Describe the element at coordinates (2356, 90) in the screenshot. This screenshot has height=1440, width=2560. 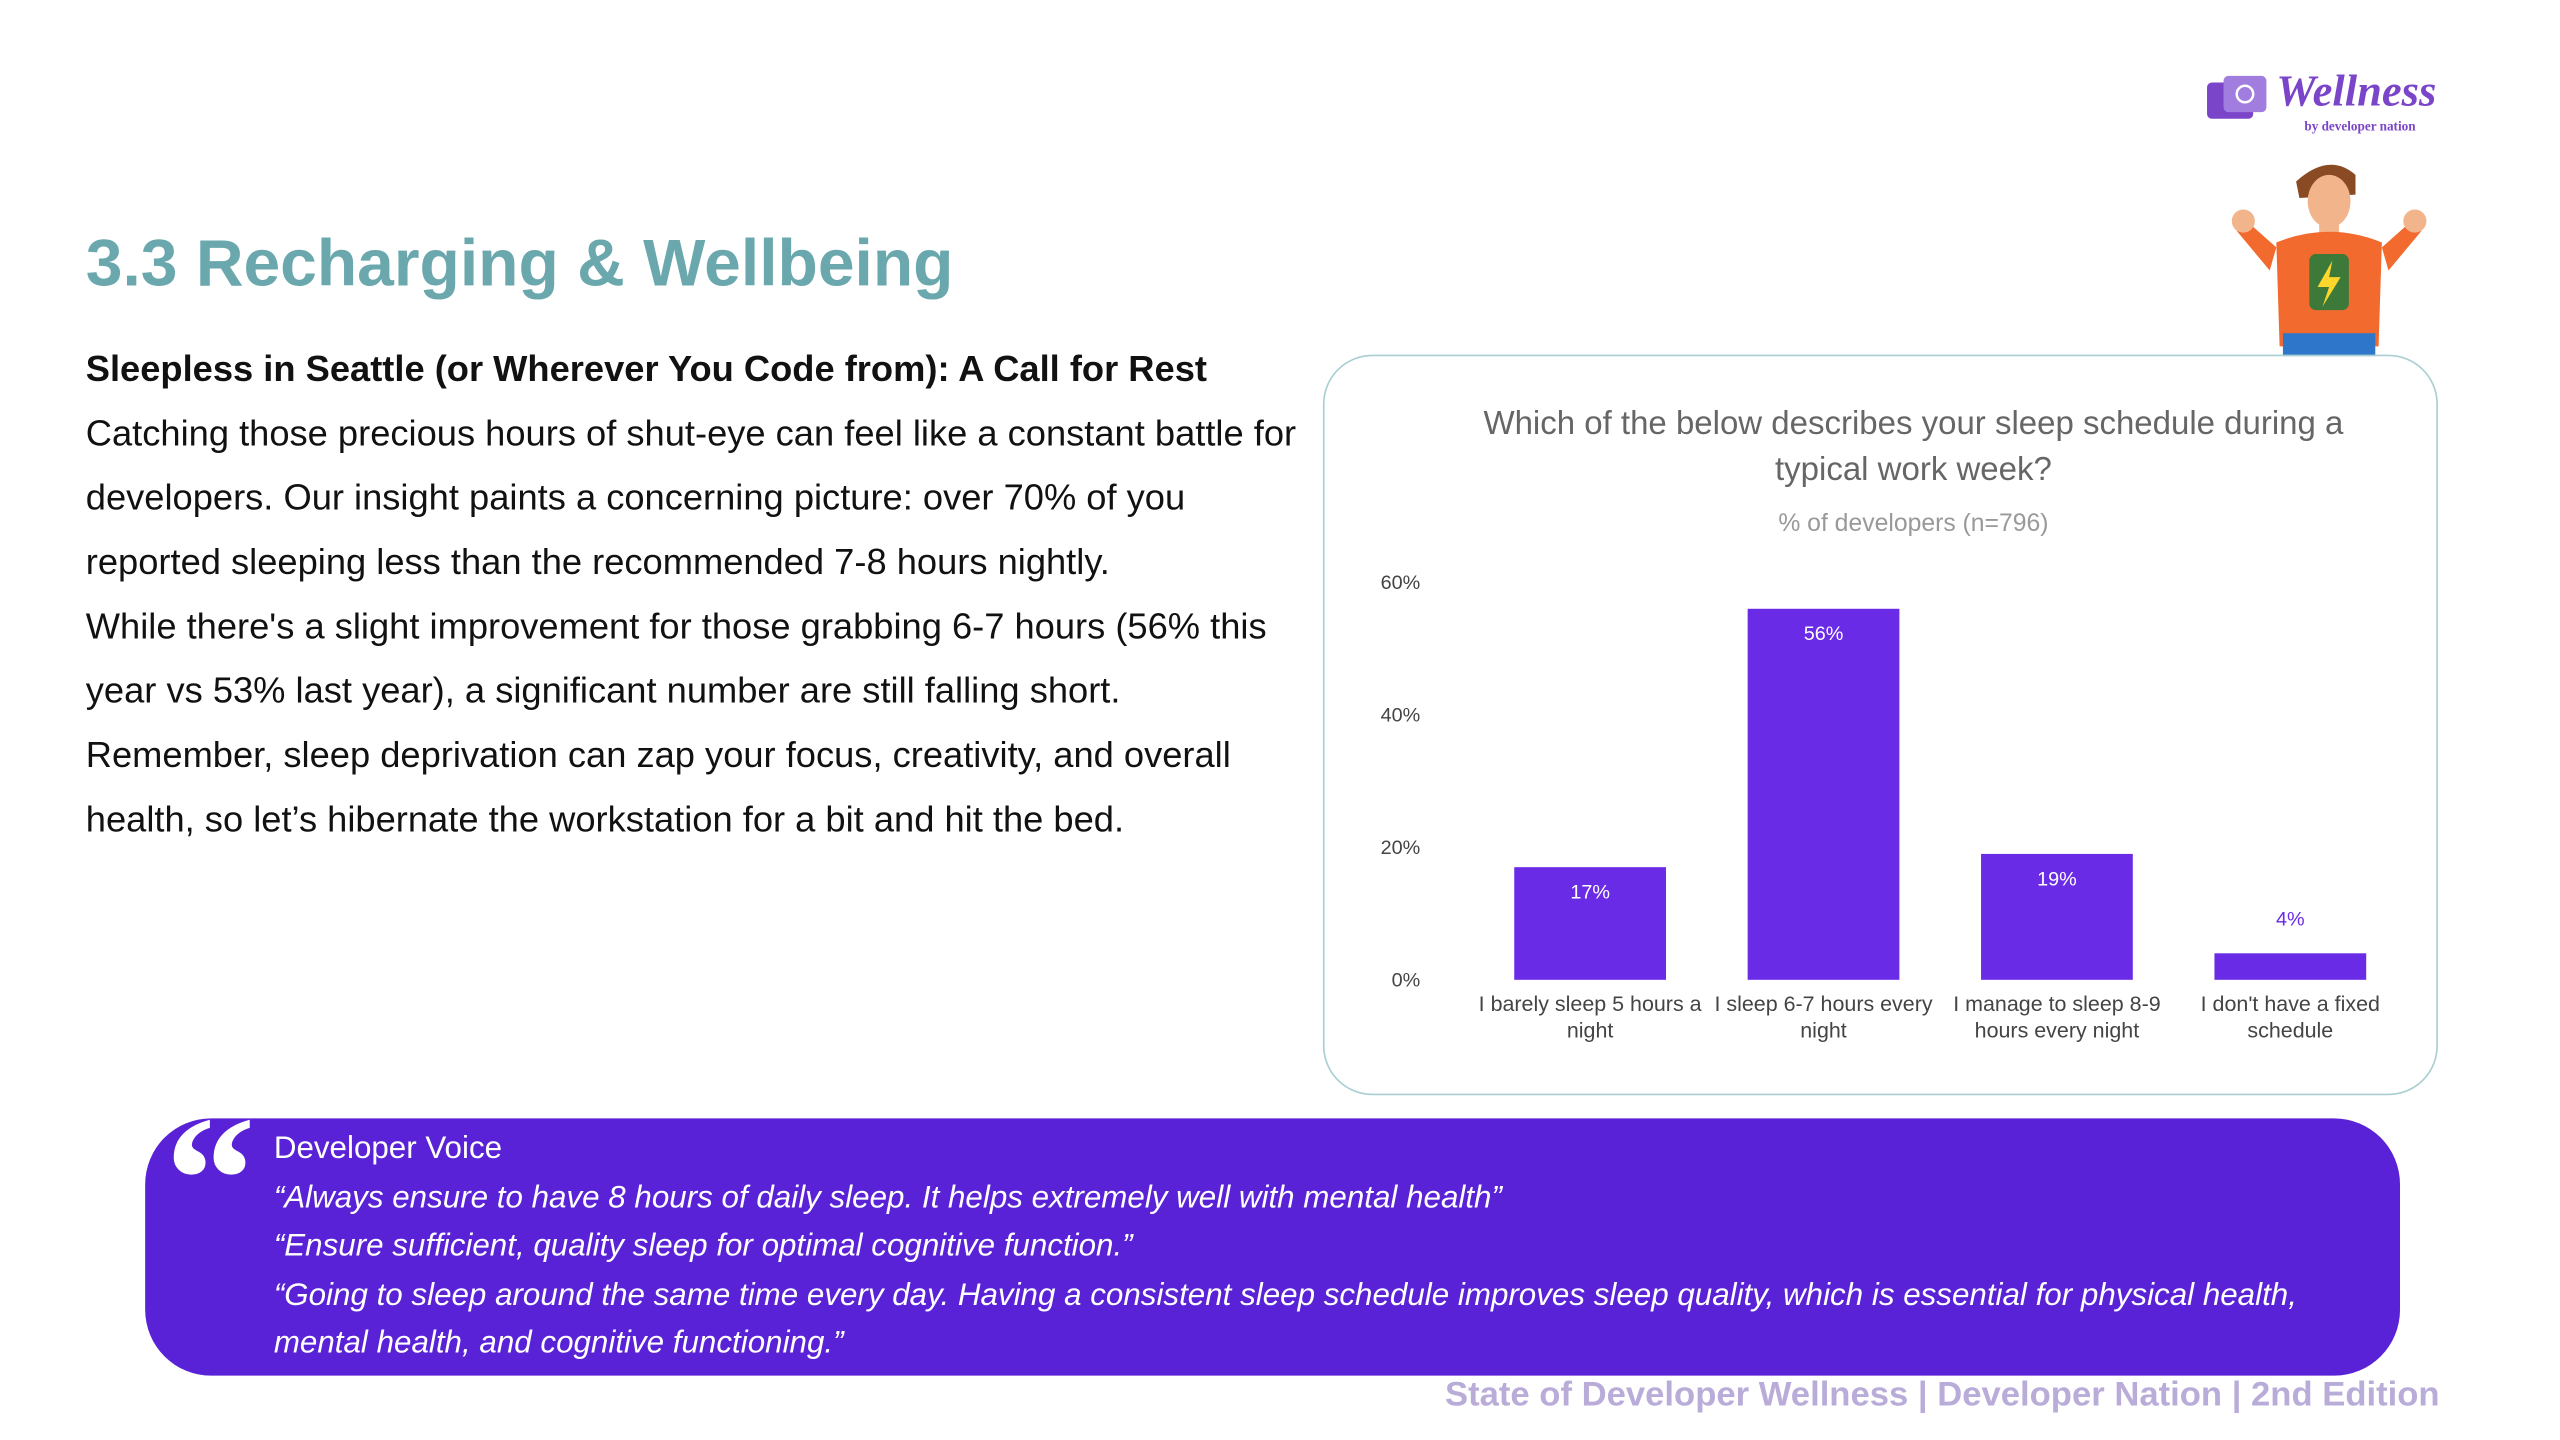
I see `logo-name: Wellness` at that location.